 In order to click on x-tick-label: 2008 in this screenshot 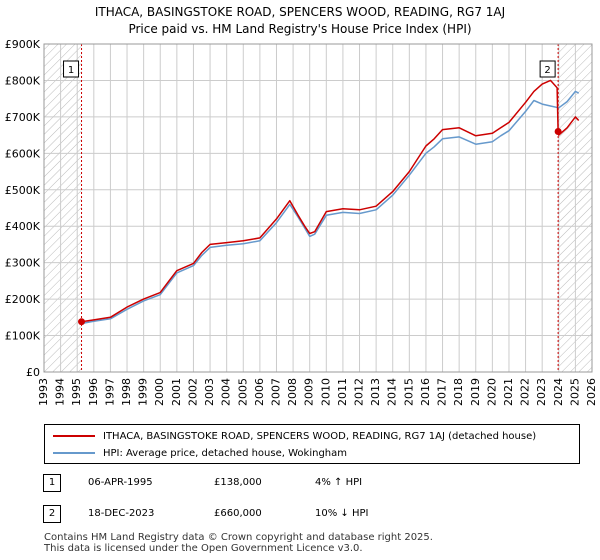, I will do `click(292, 392)`.